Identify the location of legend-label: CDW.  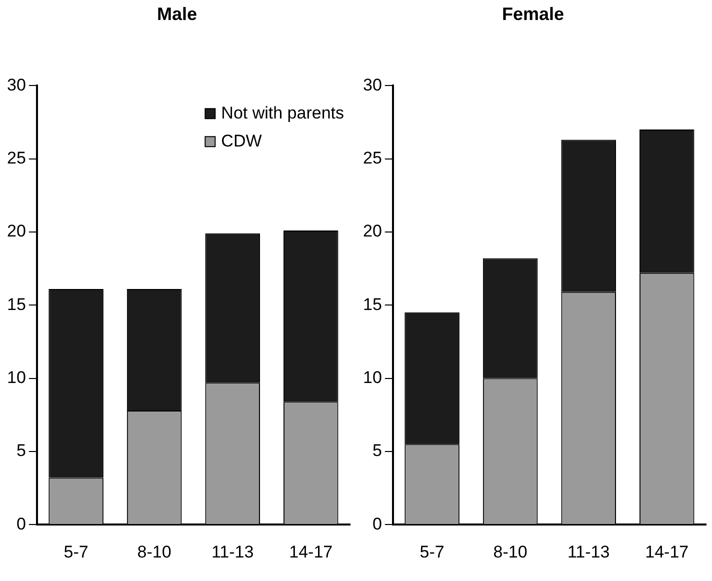
(241, 140).